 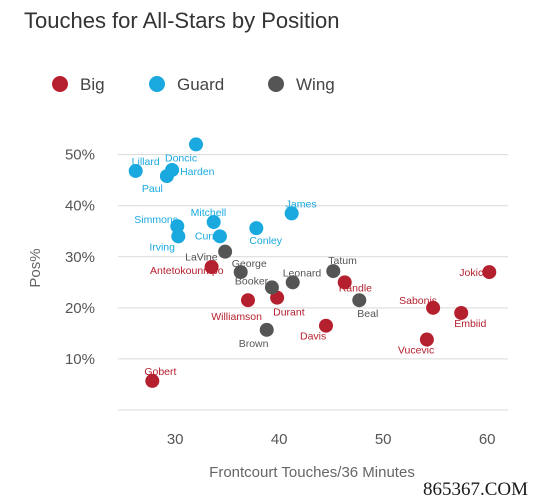 What do you see at coordinates (80, 155) in the screenshot?
I see `y-tick-label: 50%` at bounding box center [80, 155].